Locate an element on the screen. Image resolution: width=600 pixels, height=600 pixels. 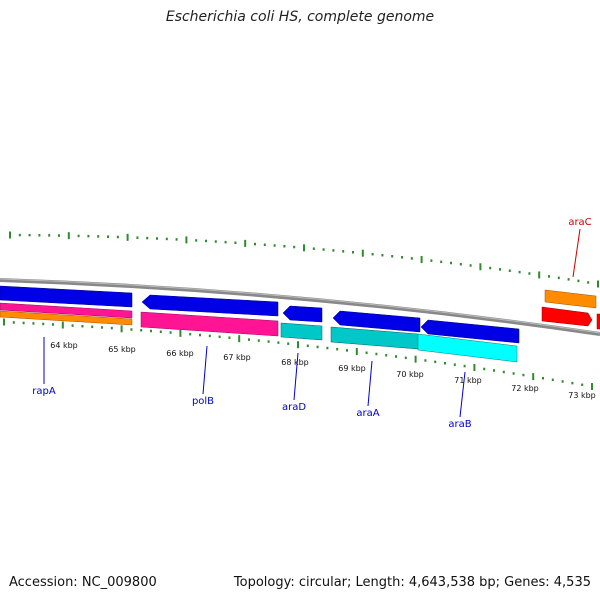
gene-araB-label: araB is located at coordinates (459, 424).